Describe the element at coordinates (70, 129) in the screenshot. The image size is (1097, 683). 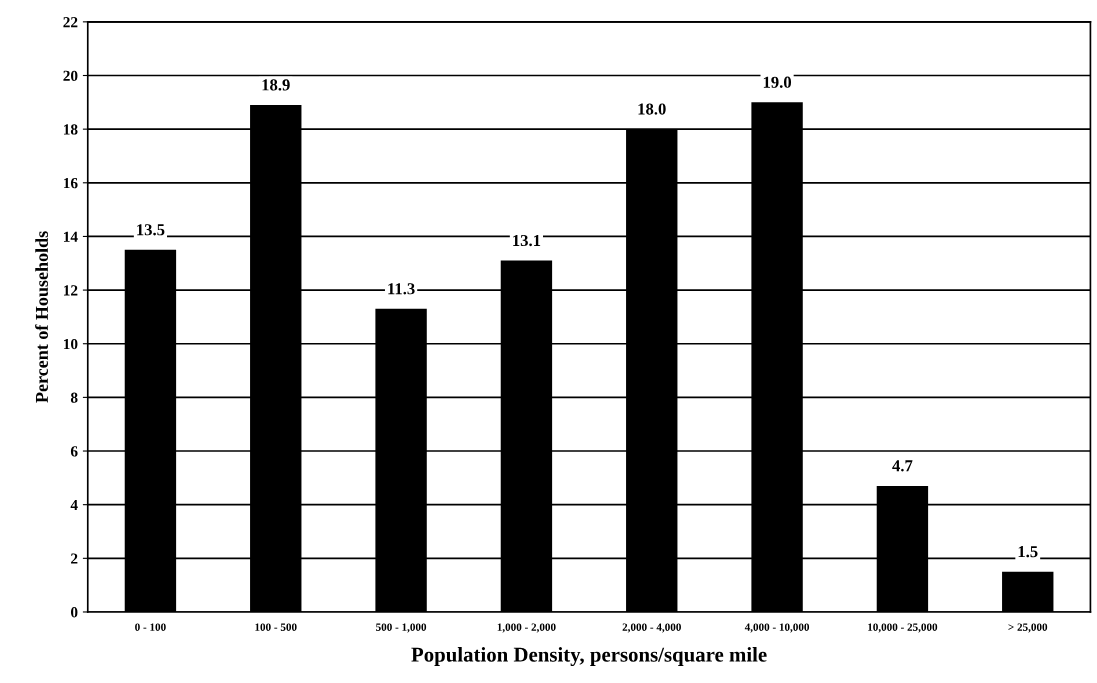
I see `y-tick-label: 18` at that location.